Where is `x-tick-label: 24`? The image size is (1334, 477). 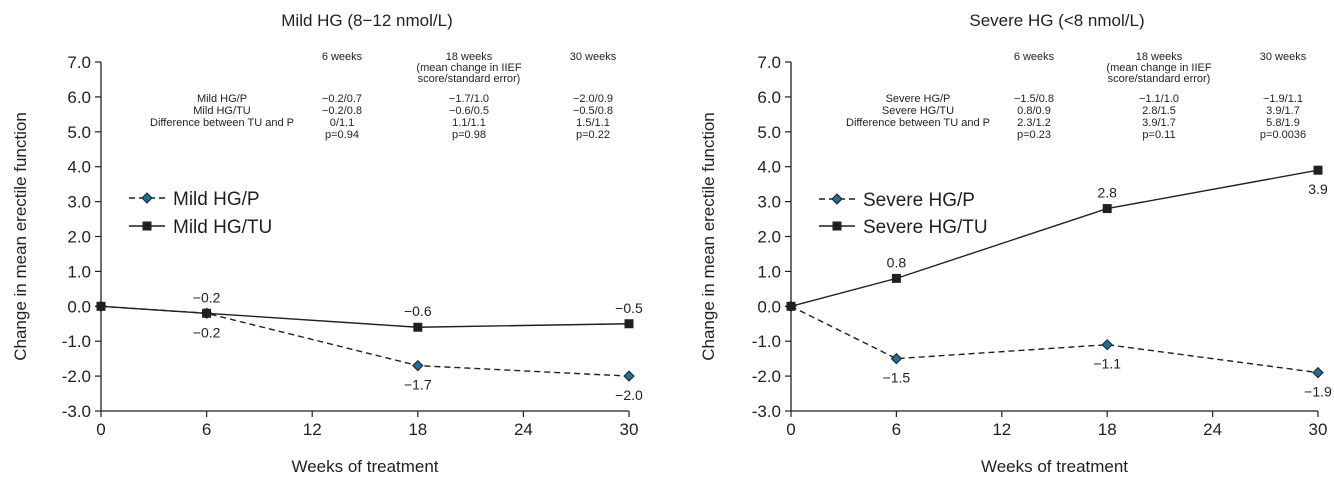
x-tick-label: 24 is located at coordinates (523, 429).